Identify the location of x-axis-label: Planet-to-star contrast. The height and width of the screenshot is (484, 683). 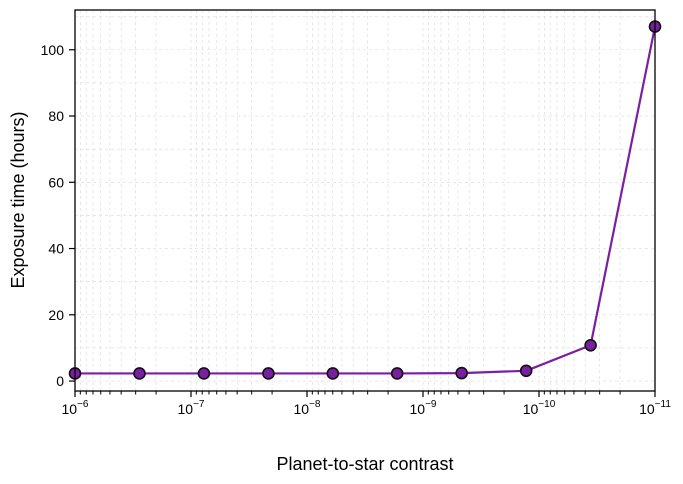
(364, 464).